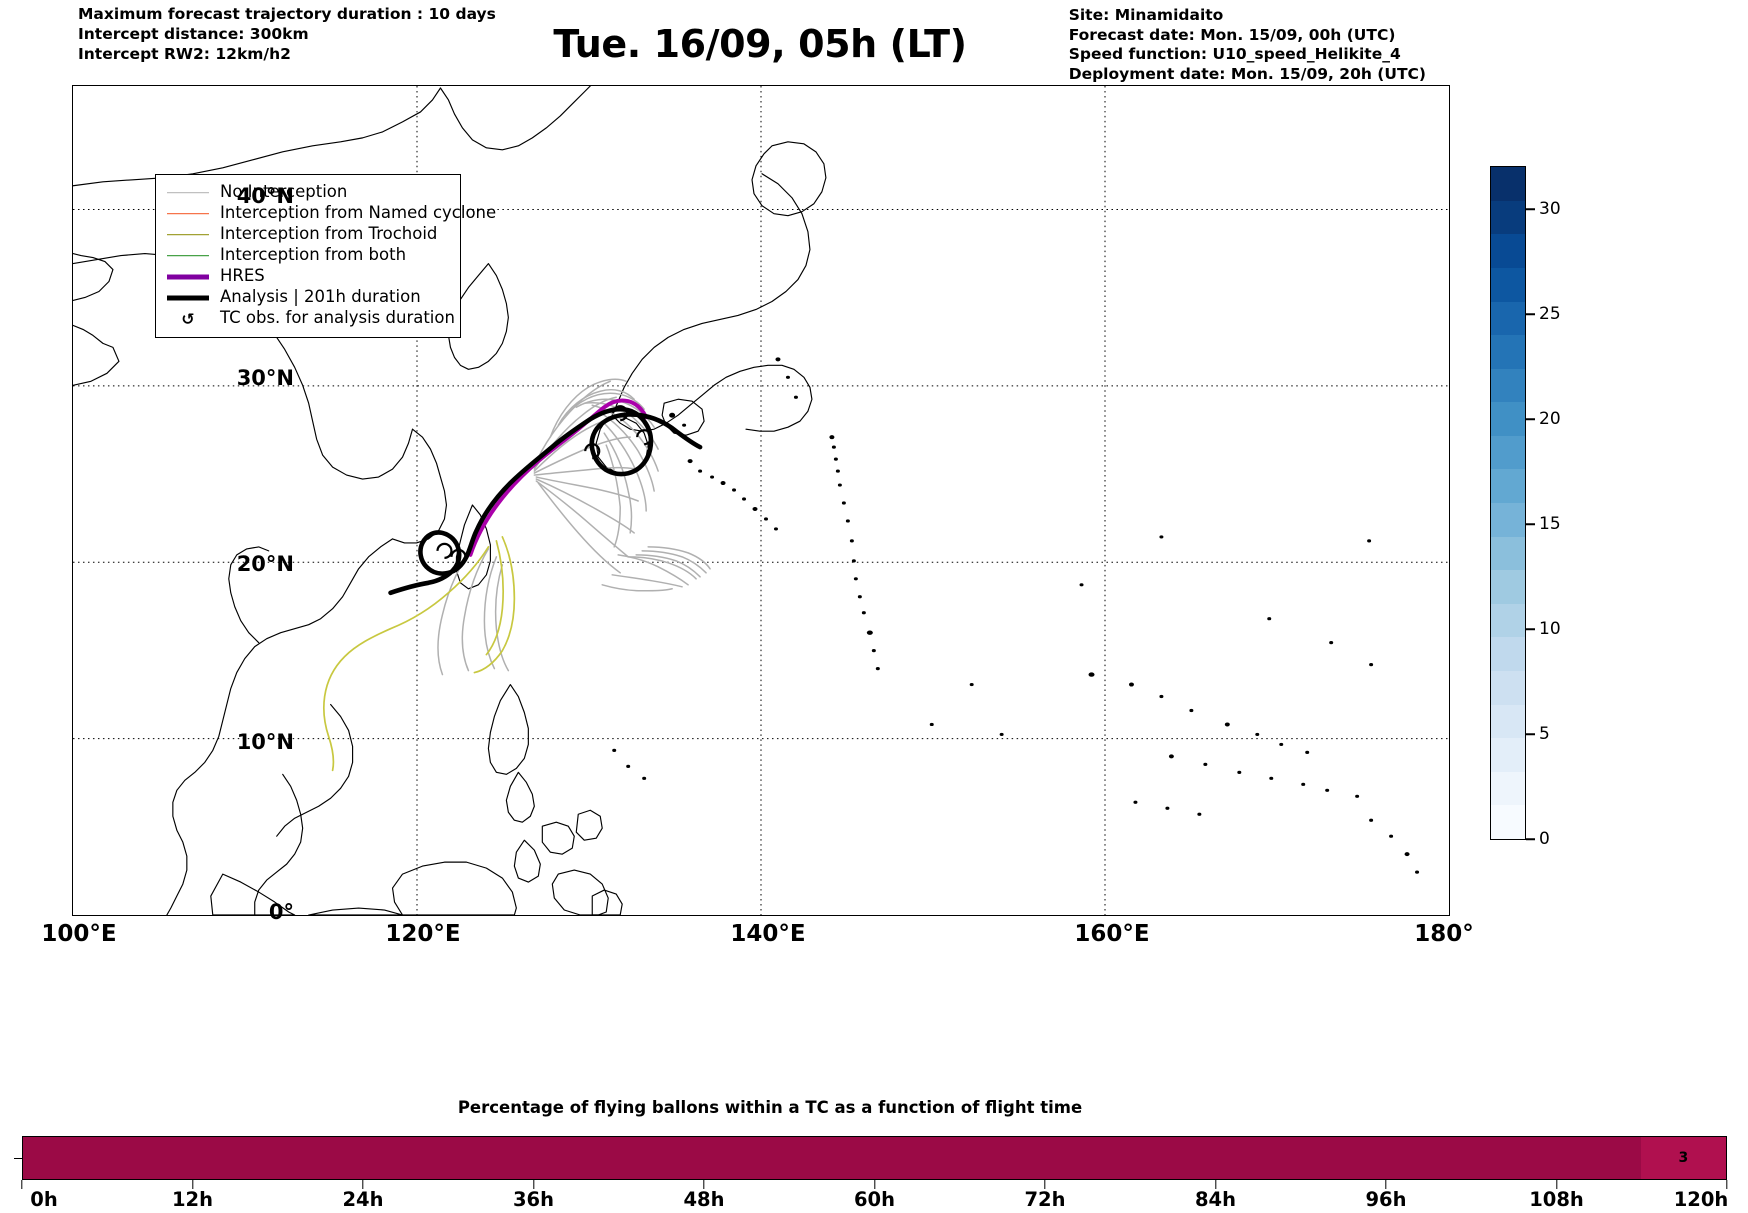 Image resolution: width=1748 pixels, height=1213 pixels. What do you see at coordinates (358, 213) in the screenshot?
I see `legend-label: Interception from Named cyclone` at bounding box center [358, 213].